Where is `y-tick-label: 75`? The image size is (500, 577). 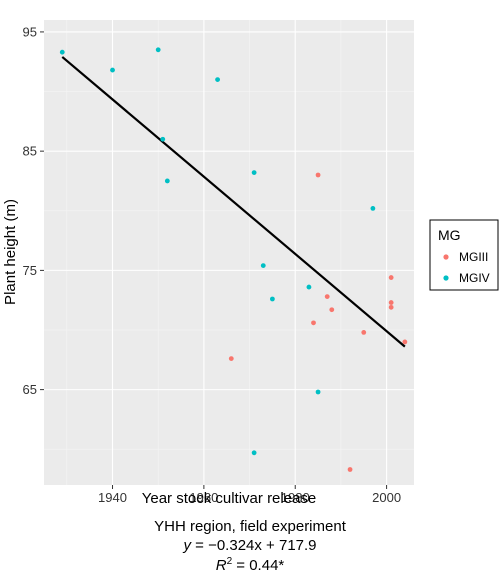 y-tick-label: 75 is located at coordinates (30, 270).